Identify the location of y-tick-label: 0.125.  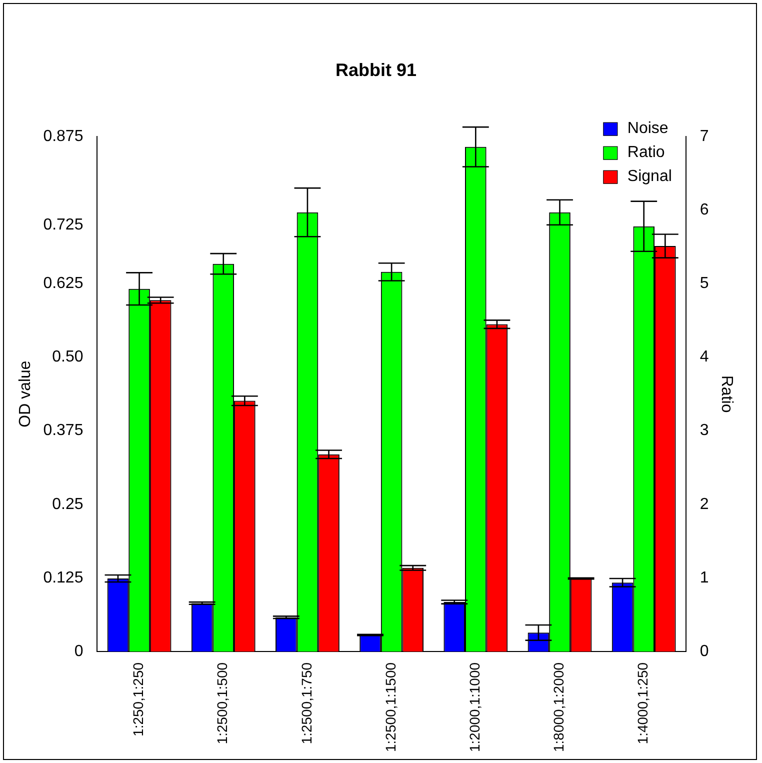
(63, 577).